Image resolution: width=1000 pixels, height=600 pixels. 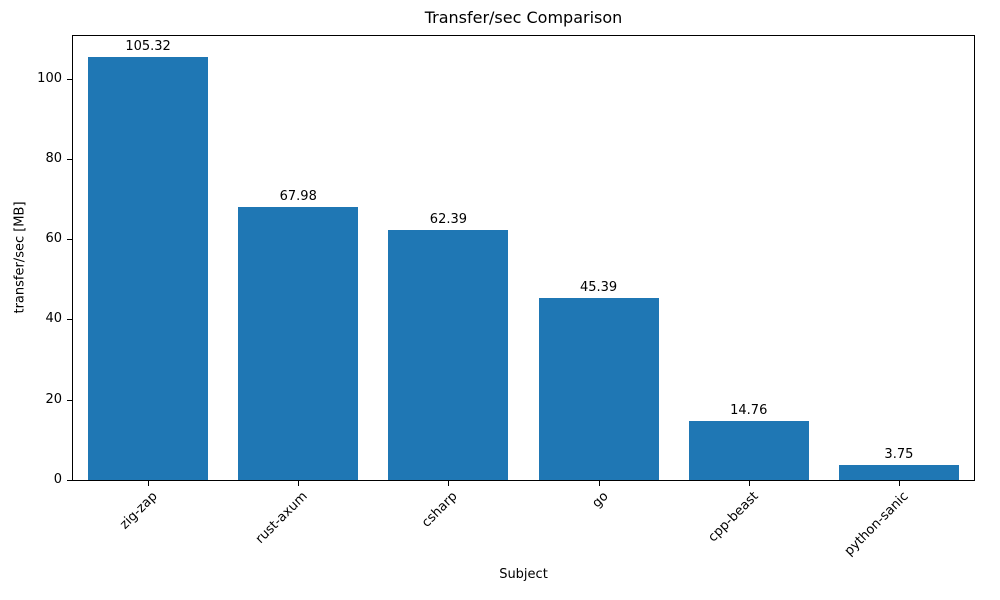 What do you see at coordinates (57, 479) in the screenshot?
I see `y-tick-label: 0` at bounding box center [57, 479].